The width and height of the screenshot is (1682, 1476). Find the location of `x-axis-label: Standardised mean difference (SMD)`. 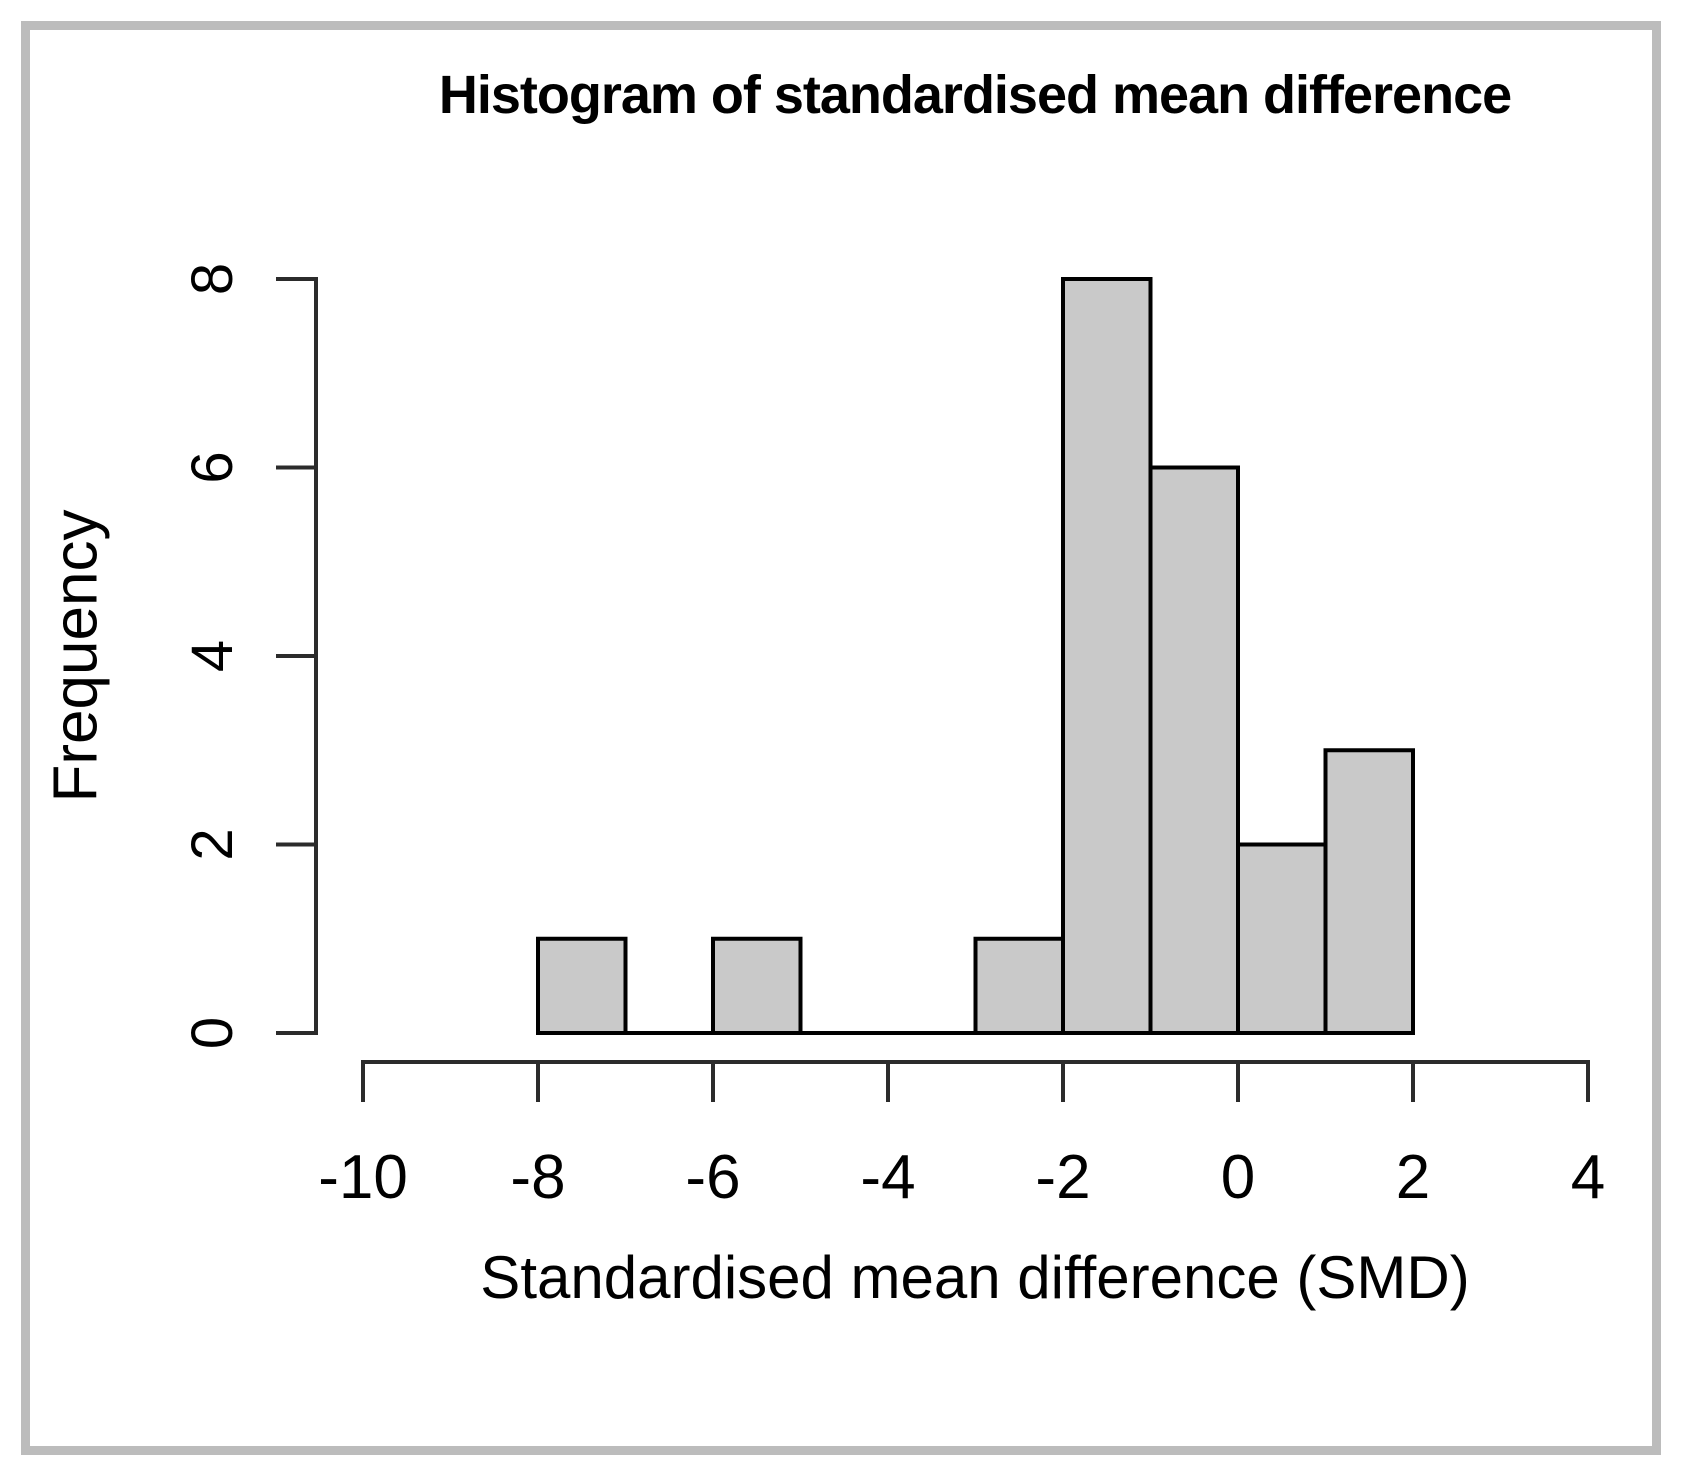

x-axis-label: Standardised mean difference (SMD) is located at coordinates (975, 1277).